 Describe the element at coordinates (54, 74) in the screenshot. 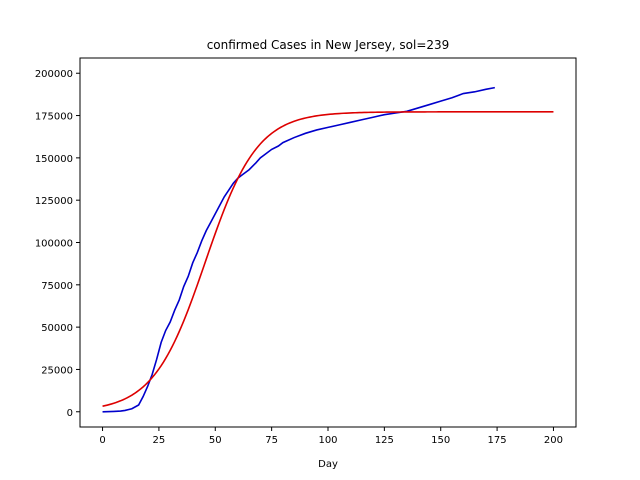

I see `y-tick-label: 200000` at that location.